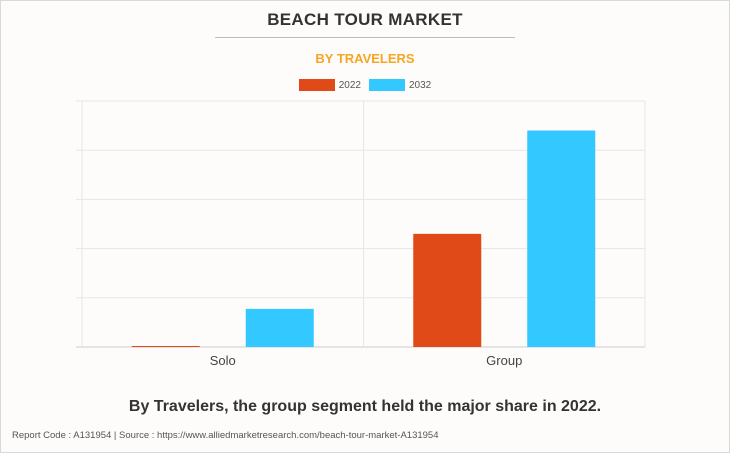 The image size is (730, 453). What do you see at coordinates (420, 85) in the screenshot?
I see `legend-label-2032: 2032` at bounding box center [420, 85].